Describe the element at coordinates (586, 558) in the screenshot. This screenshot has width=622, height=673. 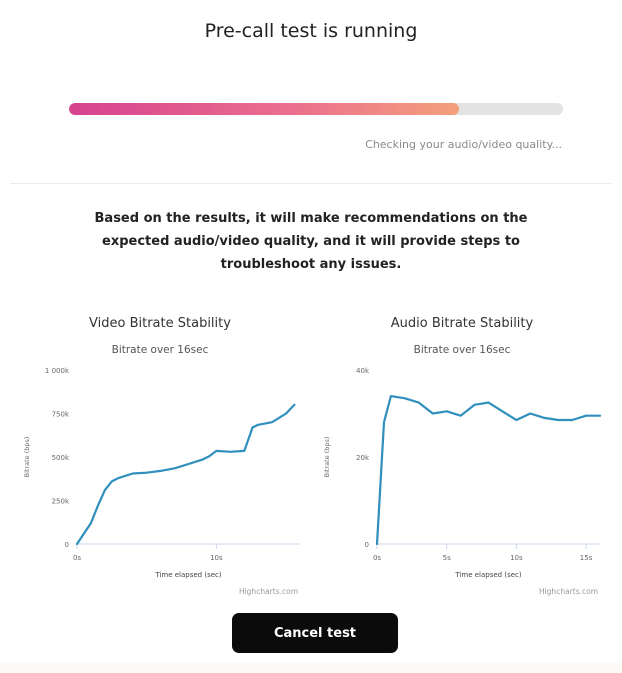
I see `x-tick-label: 15s` at that location.